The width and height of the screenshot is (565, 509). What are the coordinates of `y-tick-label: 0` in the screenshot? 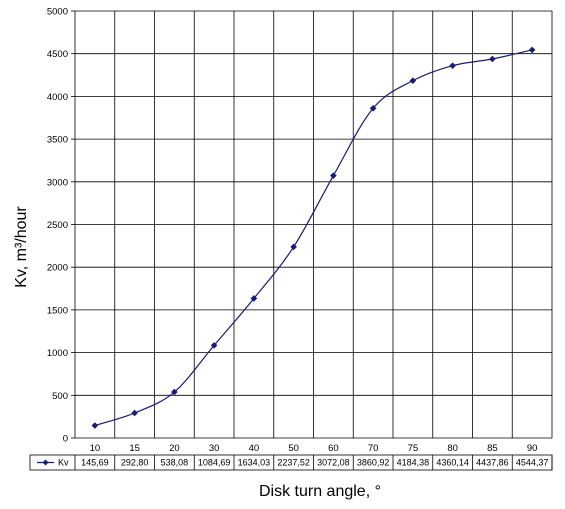 It's located at (65, 439).